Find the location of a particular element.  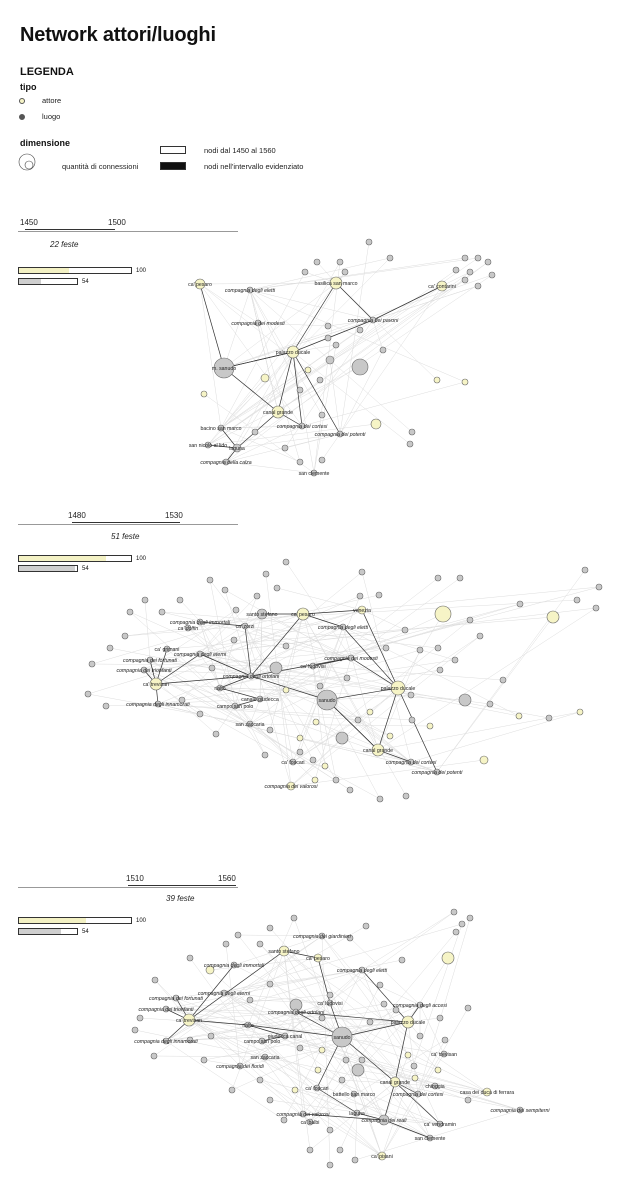

network-node-label: san zaccaria is located at coordinates (264, 1058).